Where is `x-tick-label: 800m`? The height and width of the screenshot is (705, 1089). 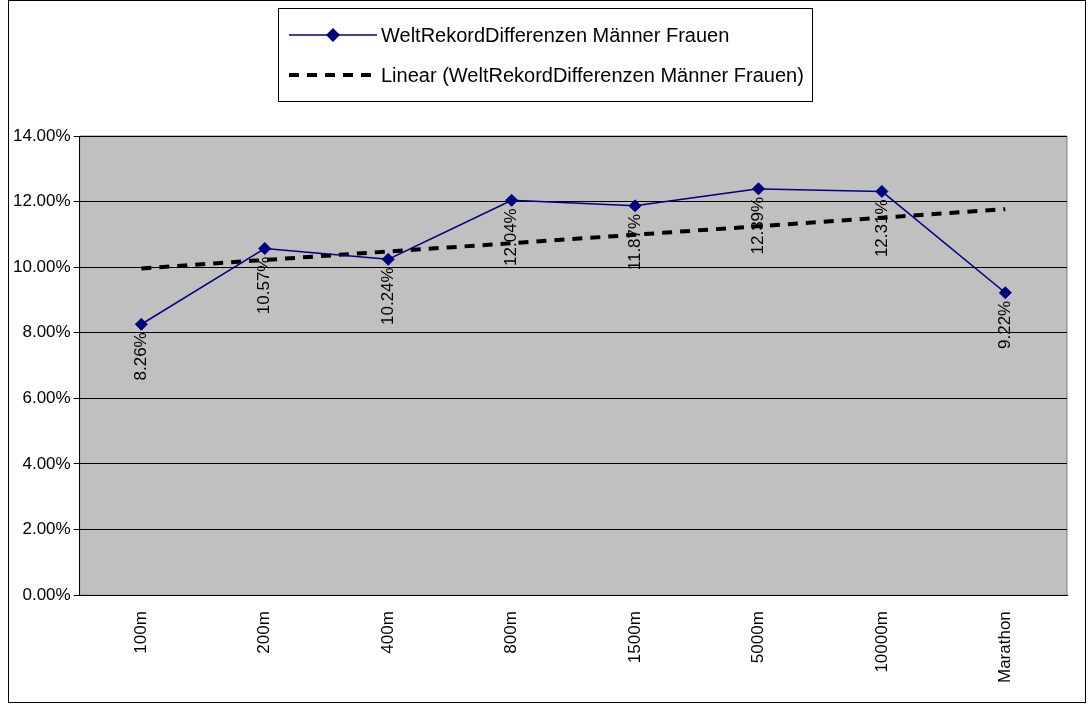 x-tick-label: 800m is located at coordinates (511, 632).